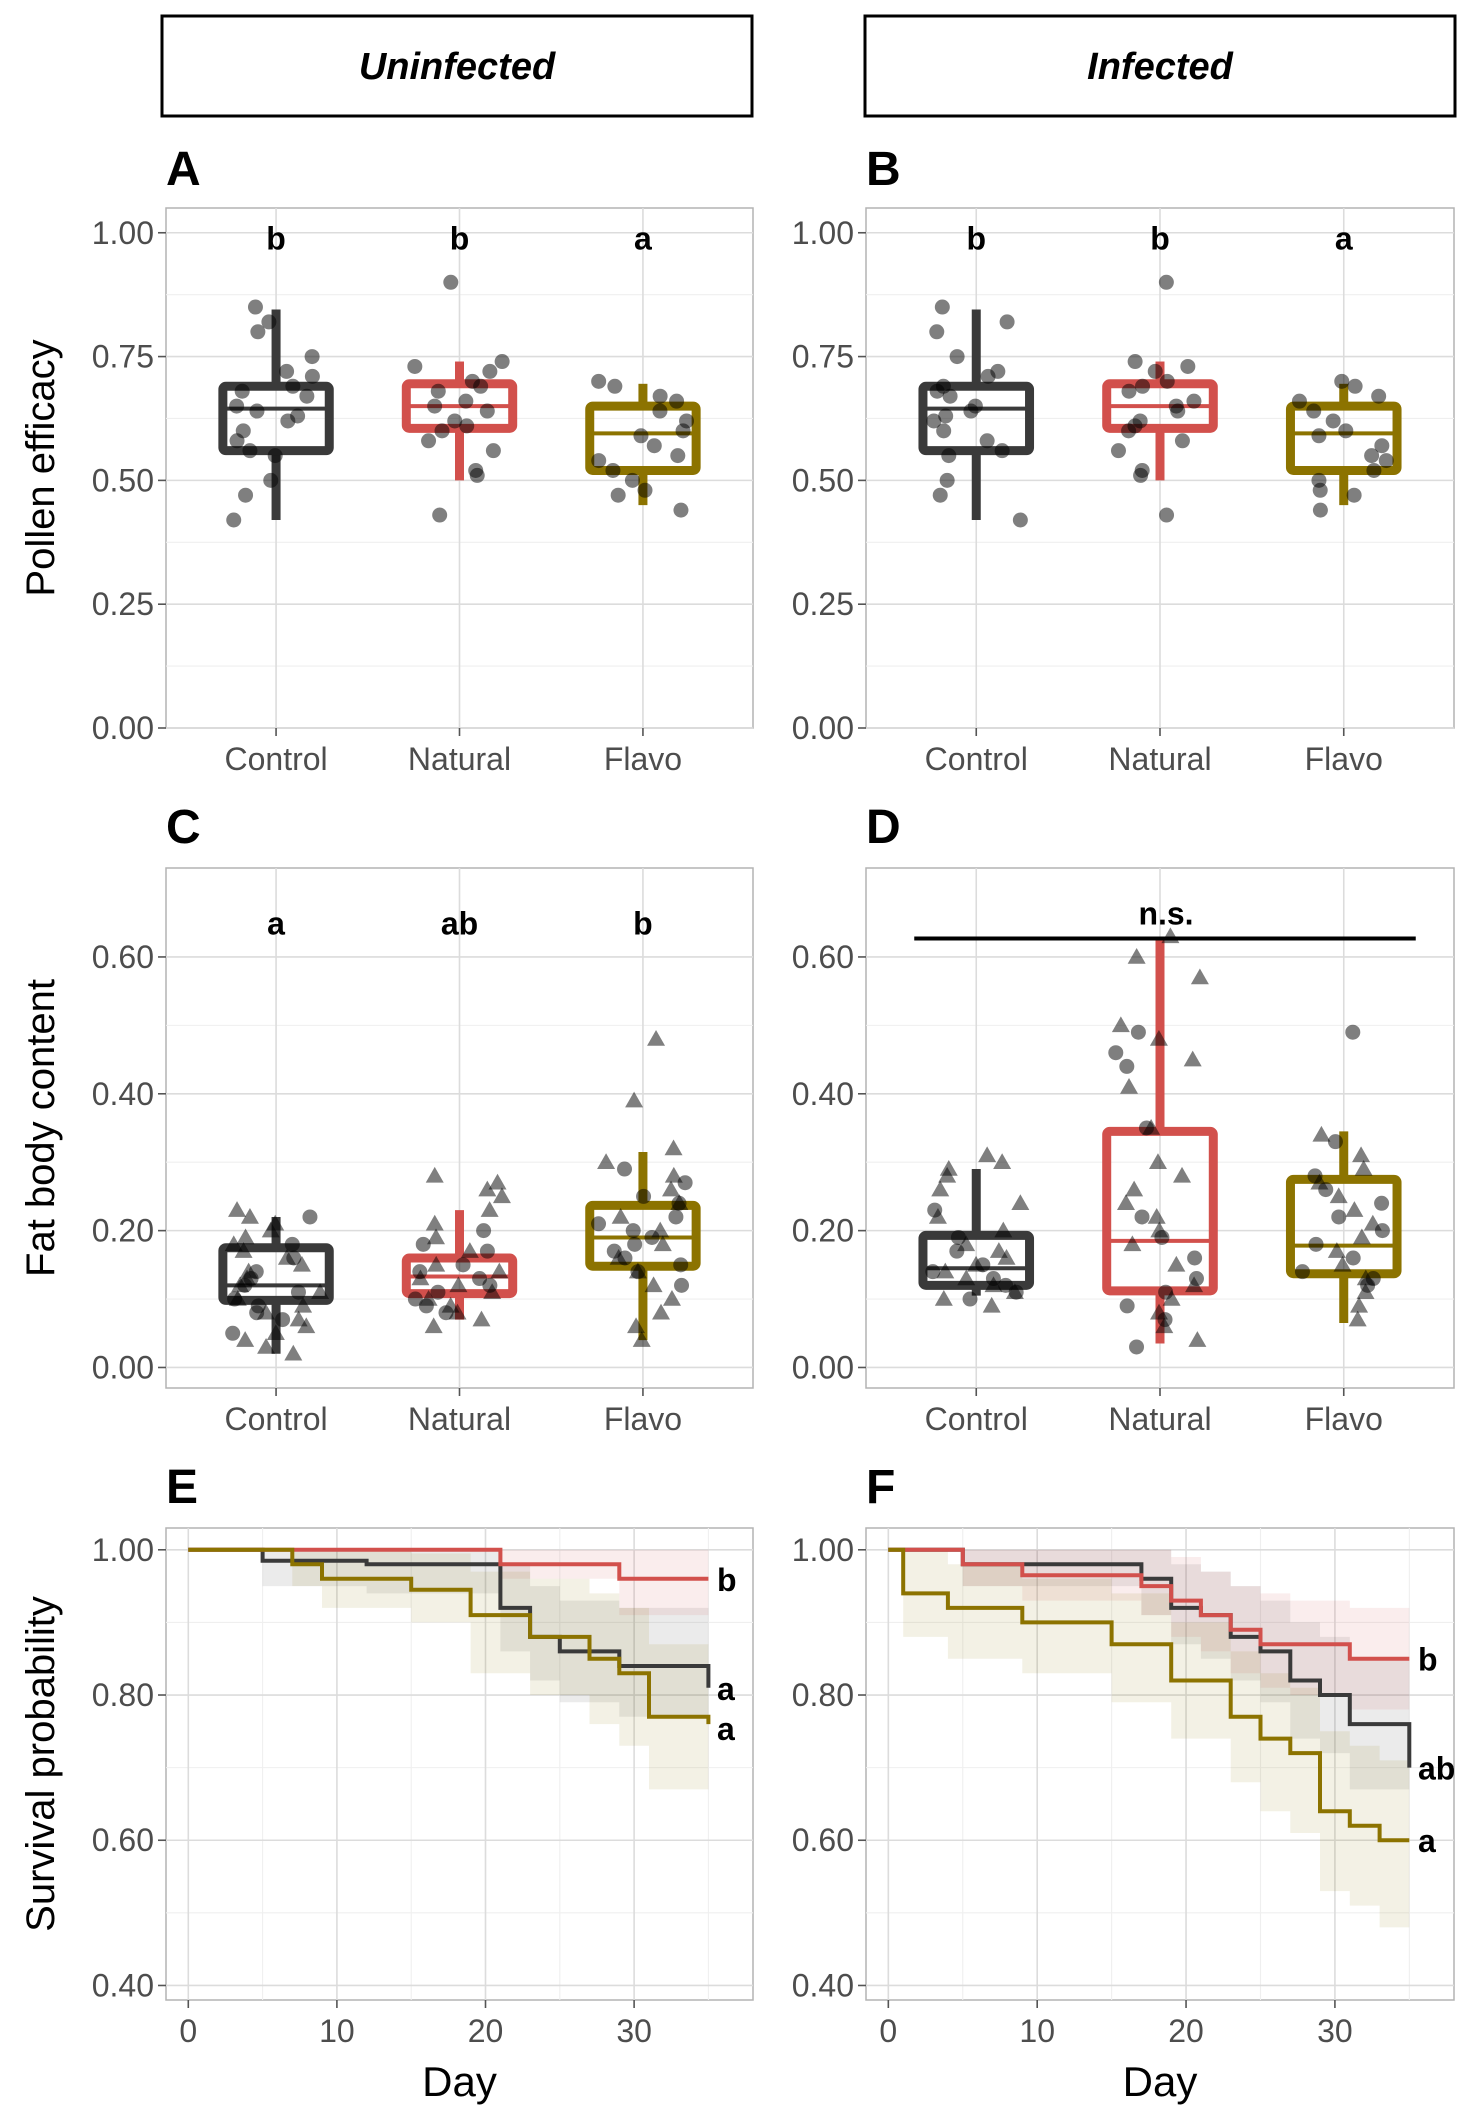  Describe the element at coordinates (823, 233) in the screenshot. I see `y-tick-label: 1.00` at that location.